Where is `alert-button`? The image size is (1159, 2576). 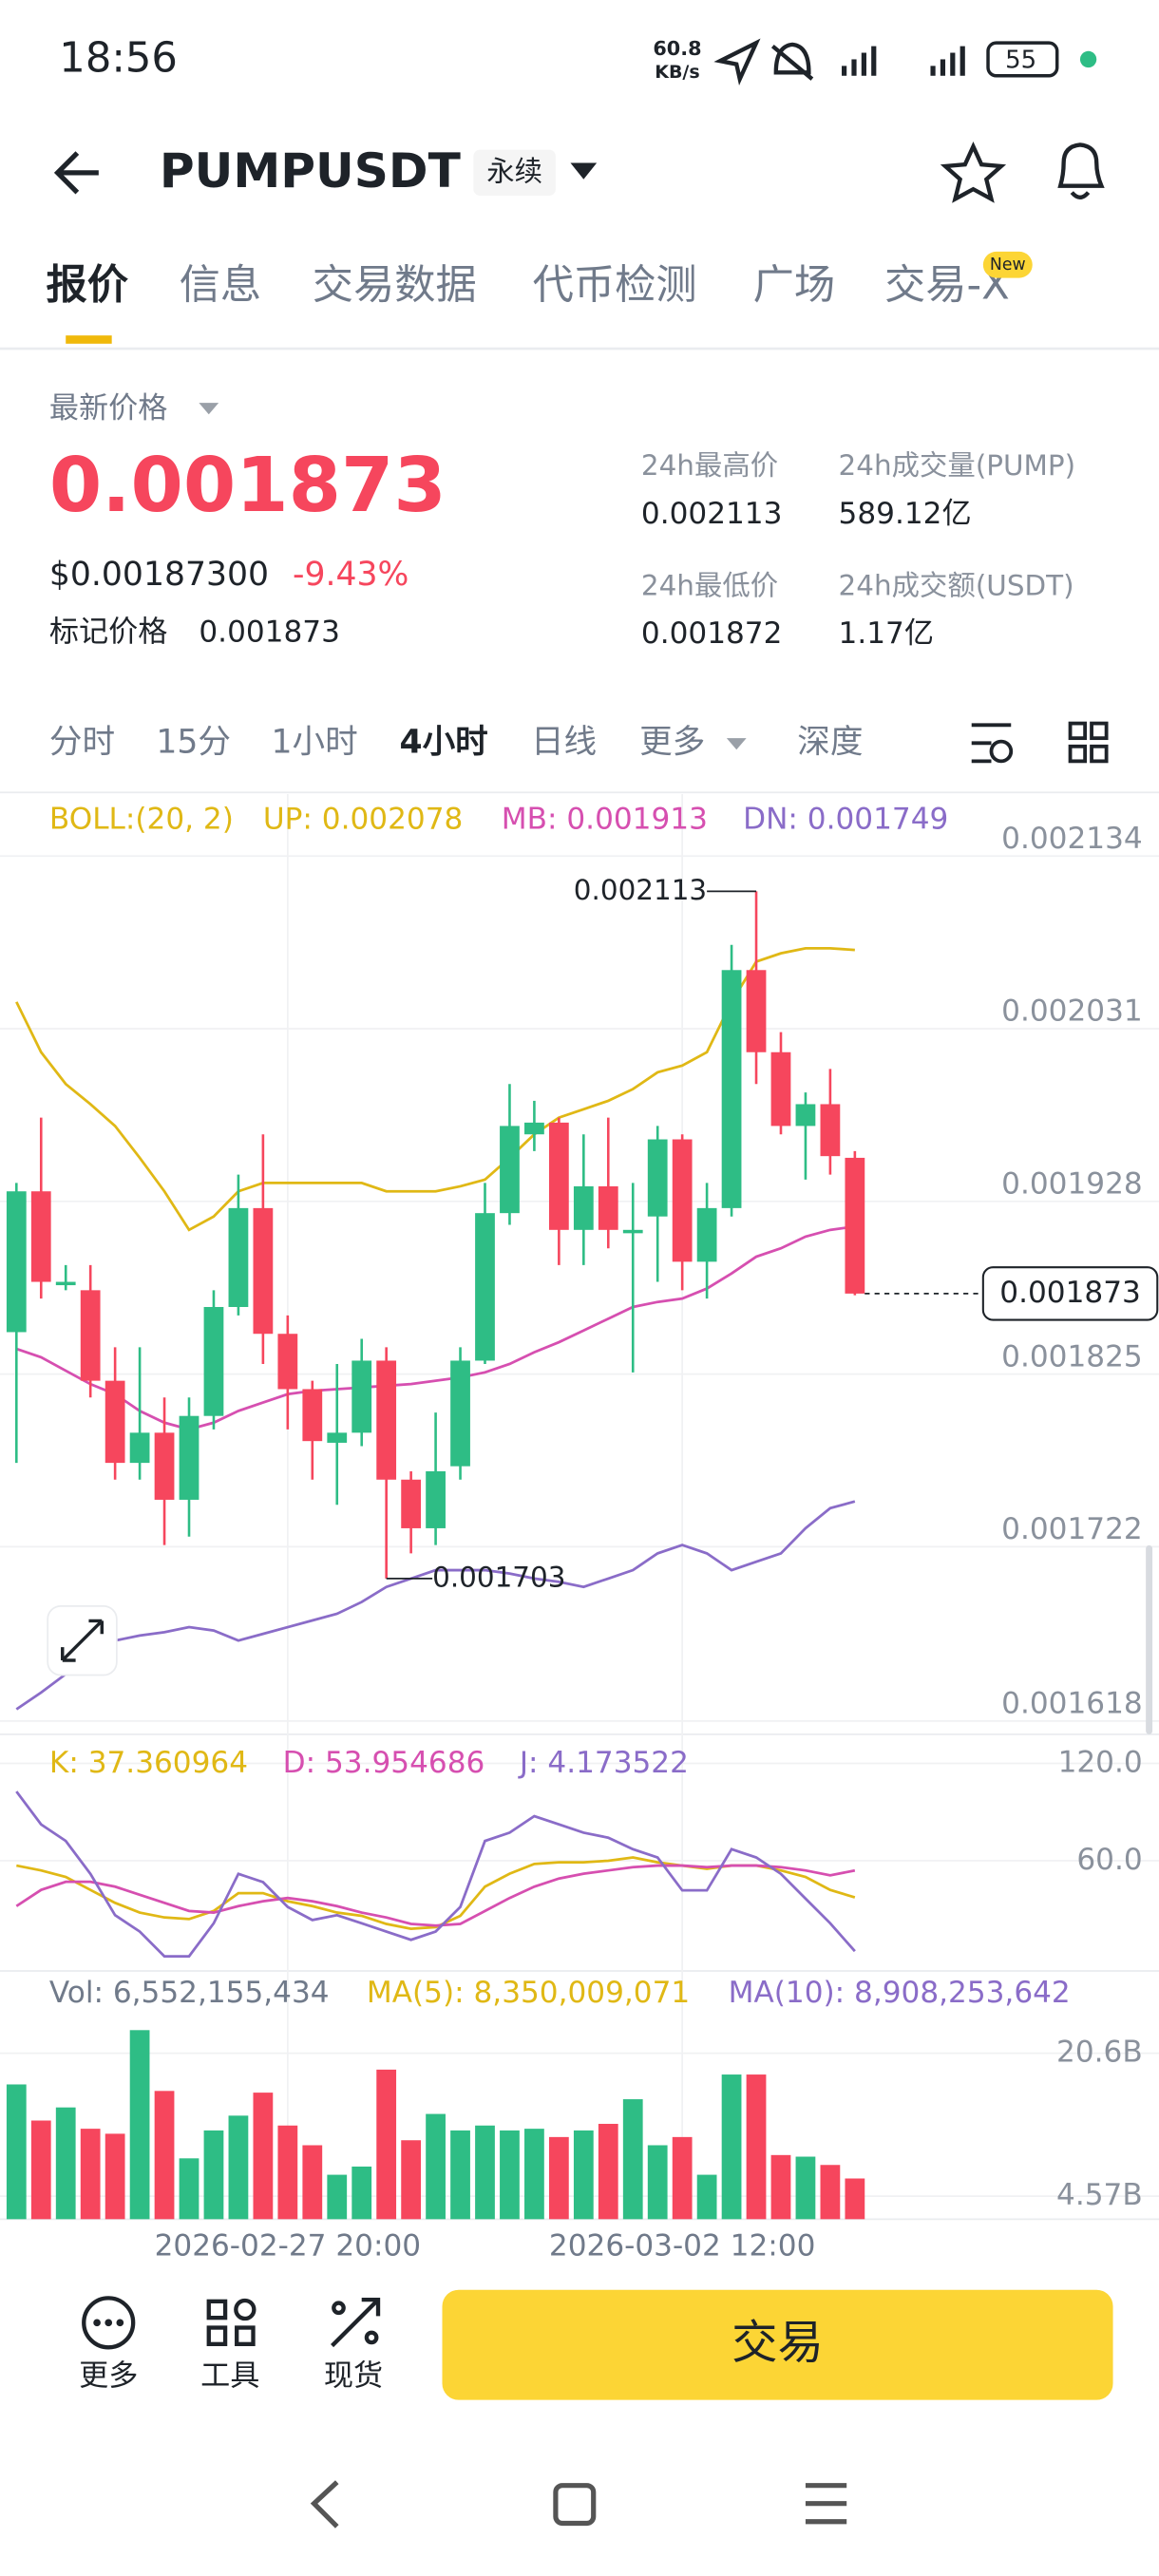 alert-button is located at coordinates (1081, 170).